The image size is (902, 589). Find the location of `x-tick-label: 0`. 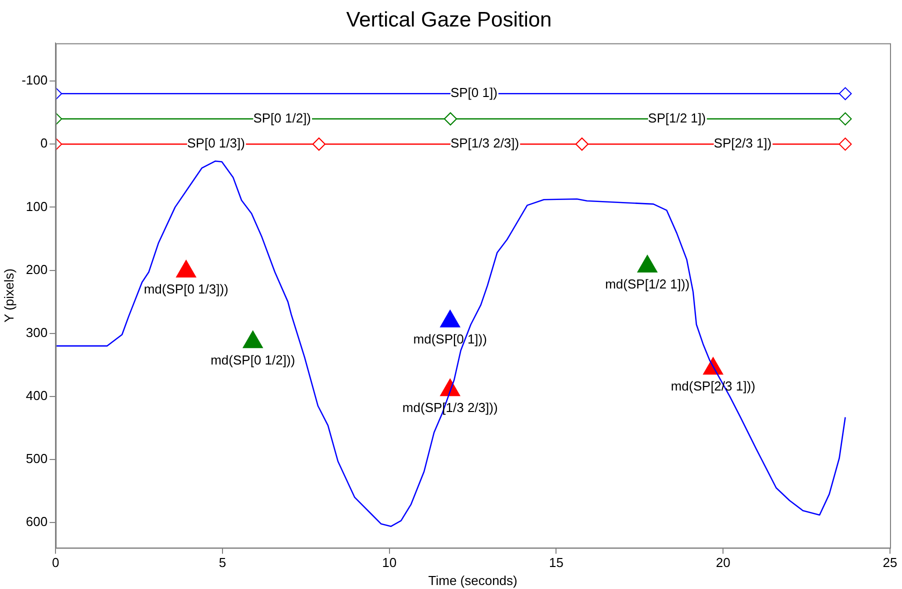

x-tick-label: 0 is located at coordinates (56, 562).